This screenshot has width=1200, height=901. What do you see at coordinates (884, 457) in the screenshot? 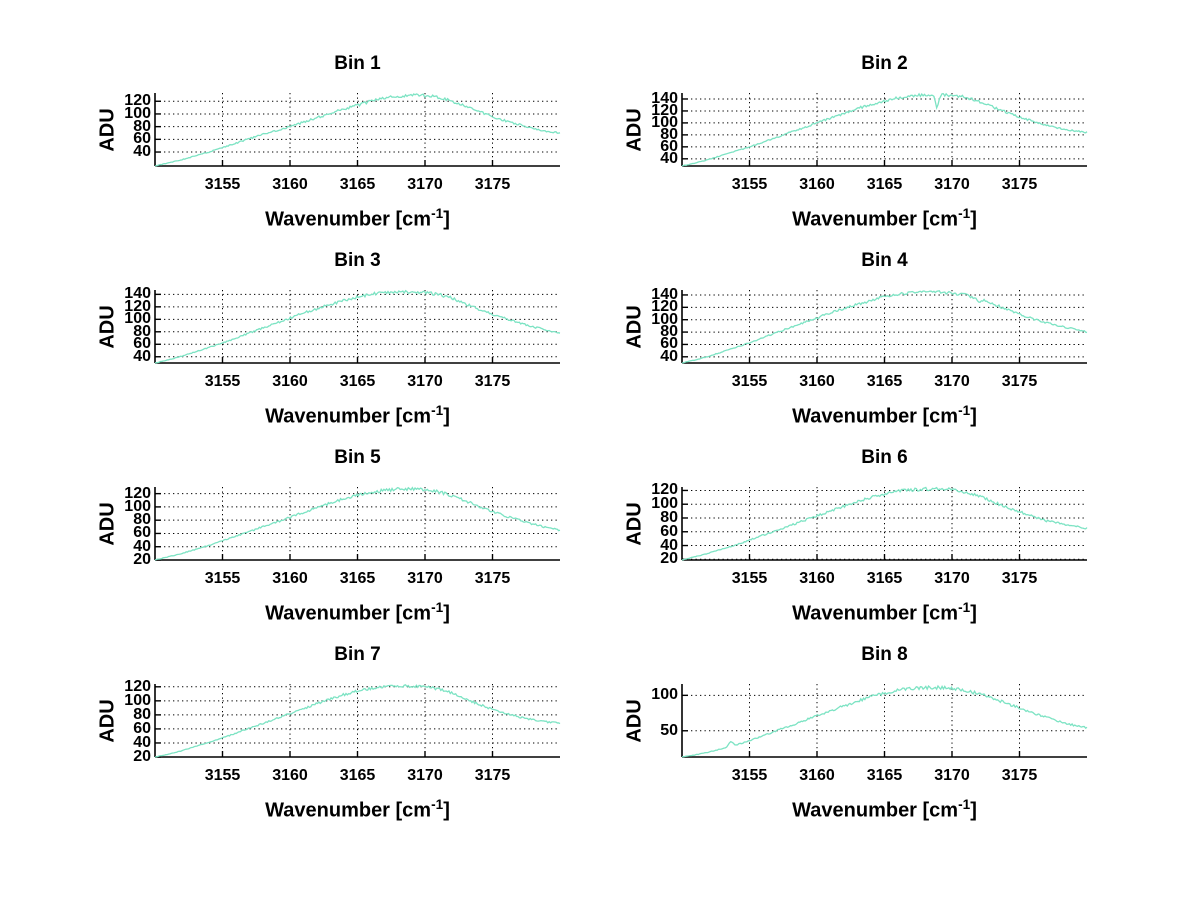
I see `plot-title: Bin 6` at bounding box center [884, 457].